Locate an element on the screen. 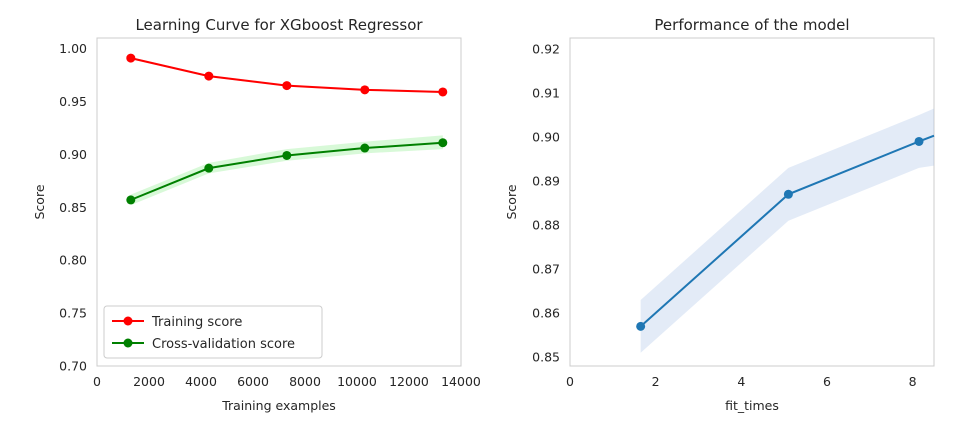 The width and height of the screenshot is (964, 423). right-x-tick-label: 4 is located at coordinates (741, 381).